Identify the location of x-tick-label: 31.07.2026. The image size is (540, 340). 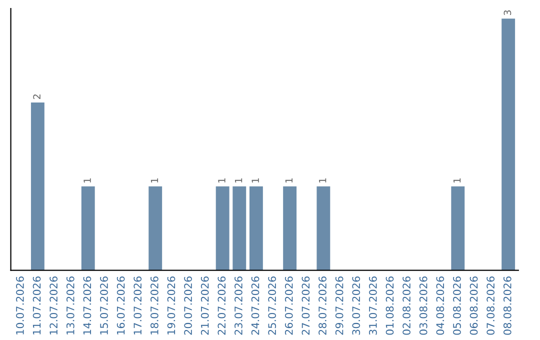
(372, 305).